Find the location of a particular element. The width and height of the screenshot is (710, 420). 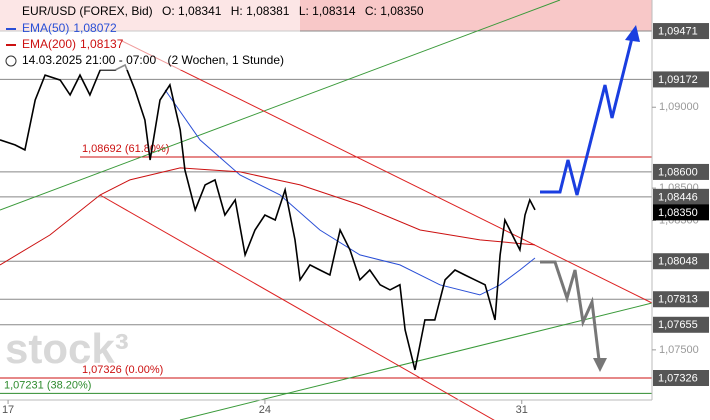

legend-entry: EMA(200) 1,08137 is located at coordinates (73, 44).